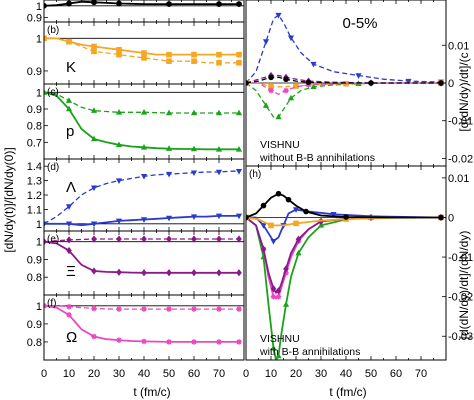 Image resolution: width=474 pixels, height=400 pixels. What do you see at coordinates (345, 66) in the screenshot?
I see `series-group` at bounding box center [345, 66].